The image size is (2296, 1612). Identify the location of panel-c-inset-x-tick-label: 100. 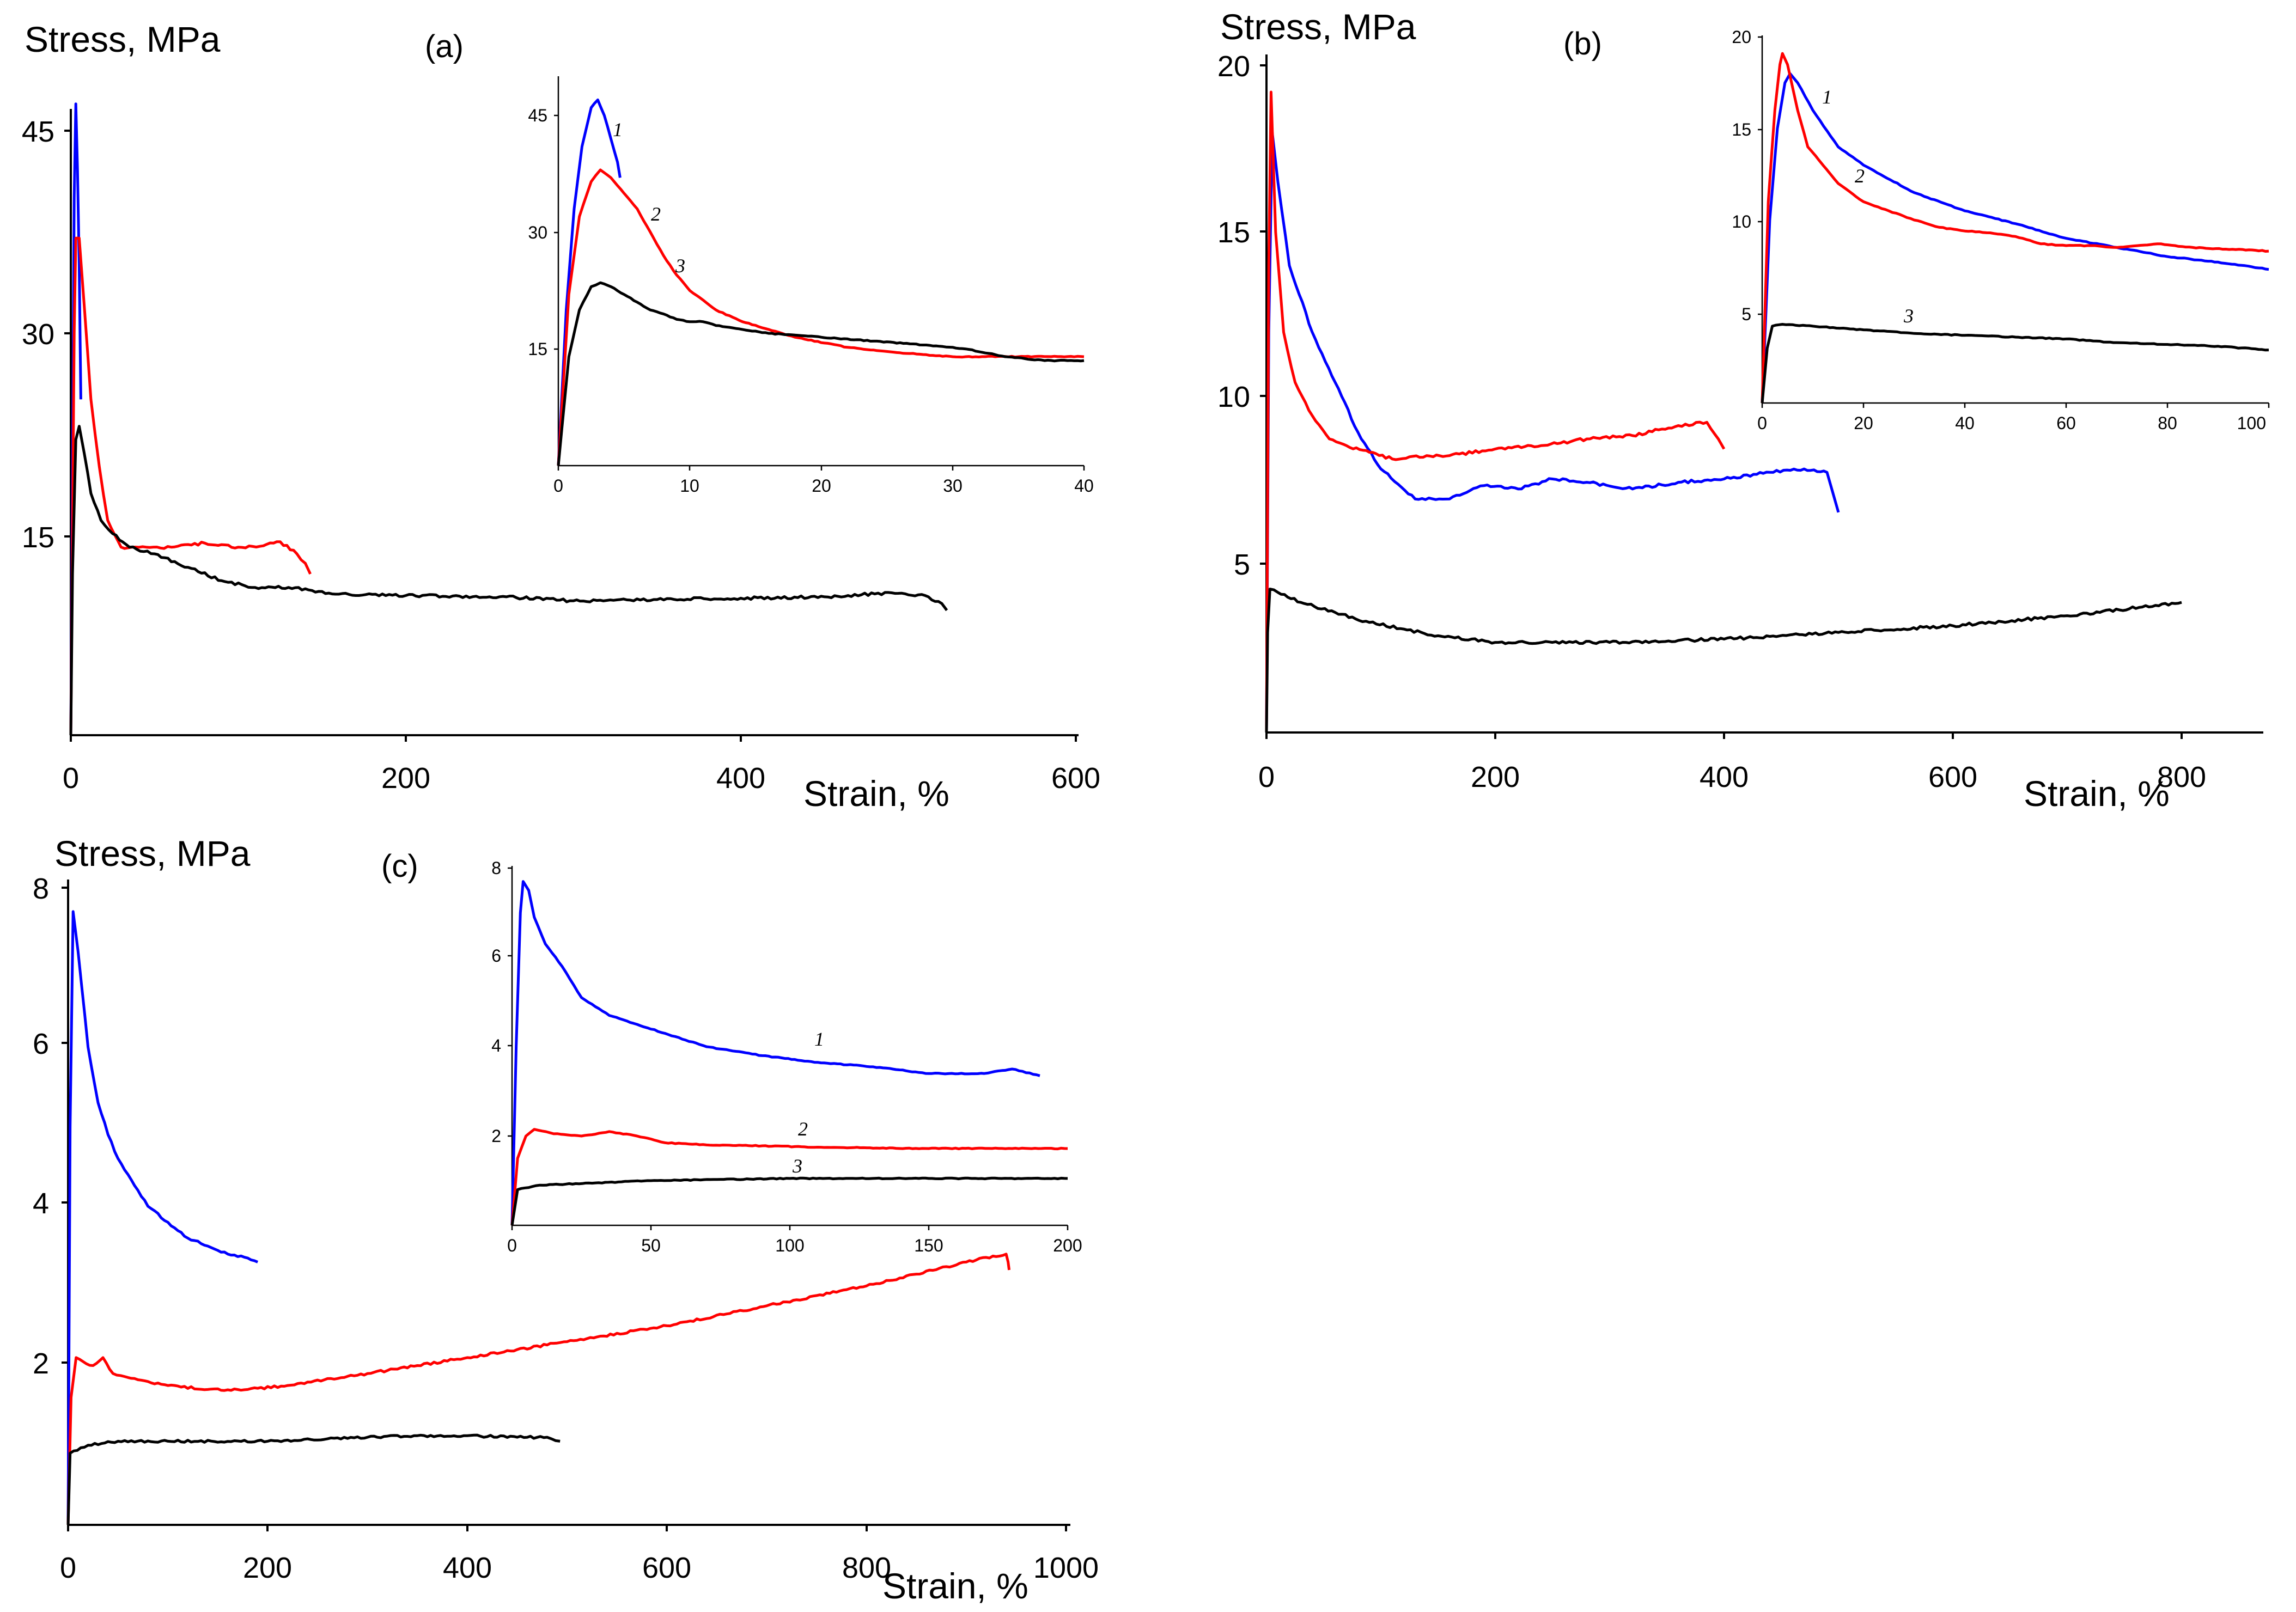
(789, 1245).